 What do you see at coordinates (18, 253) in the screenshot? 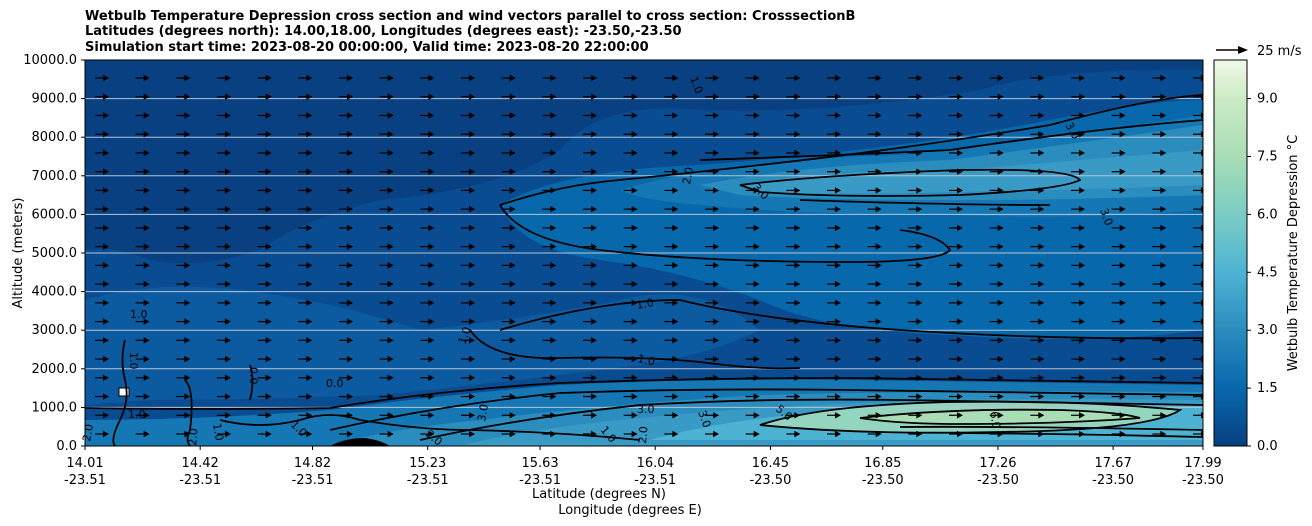
I see `y-axis-label: Altitude (meters)` at bounding box center [18, 253].